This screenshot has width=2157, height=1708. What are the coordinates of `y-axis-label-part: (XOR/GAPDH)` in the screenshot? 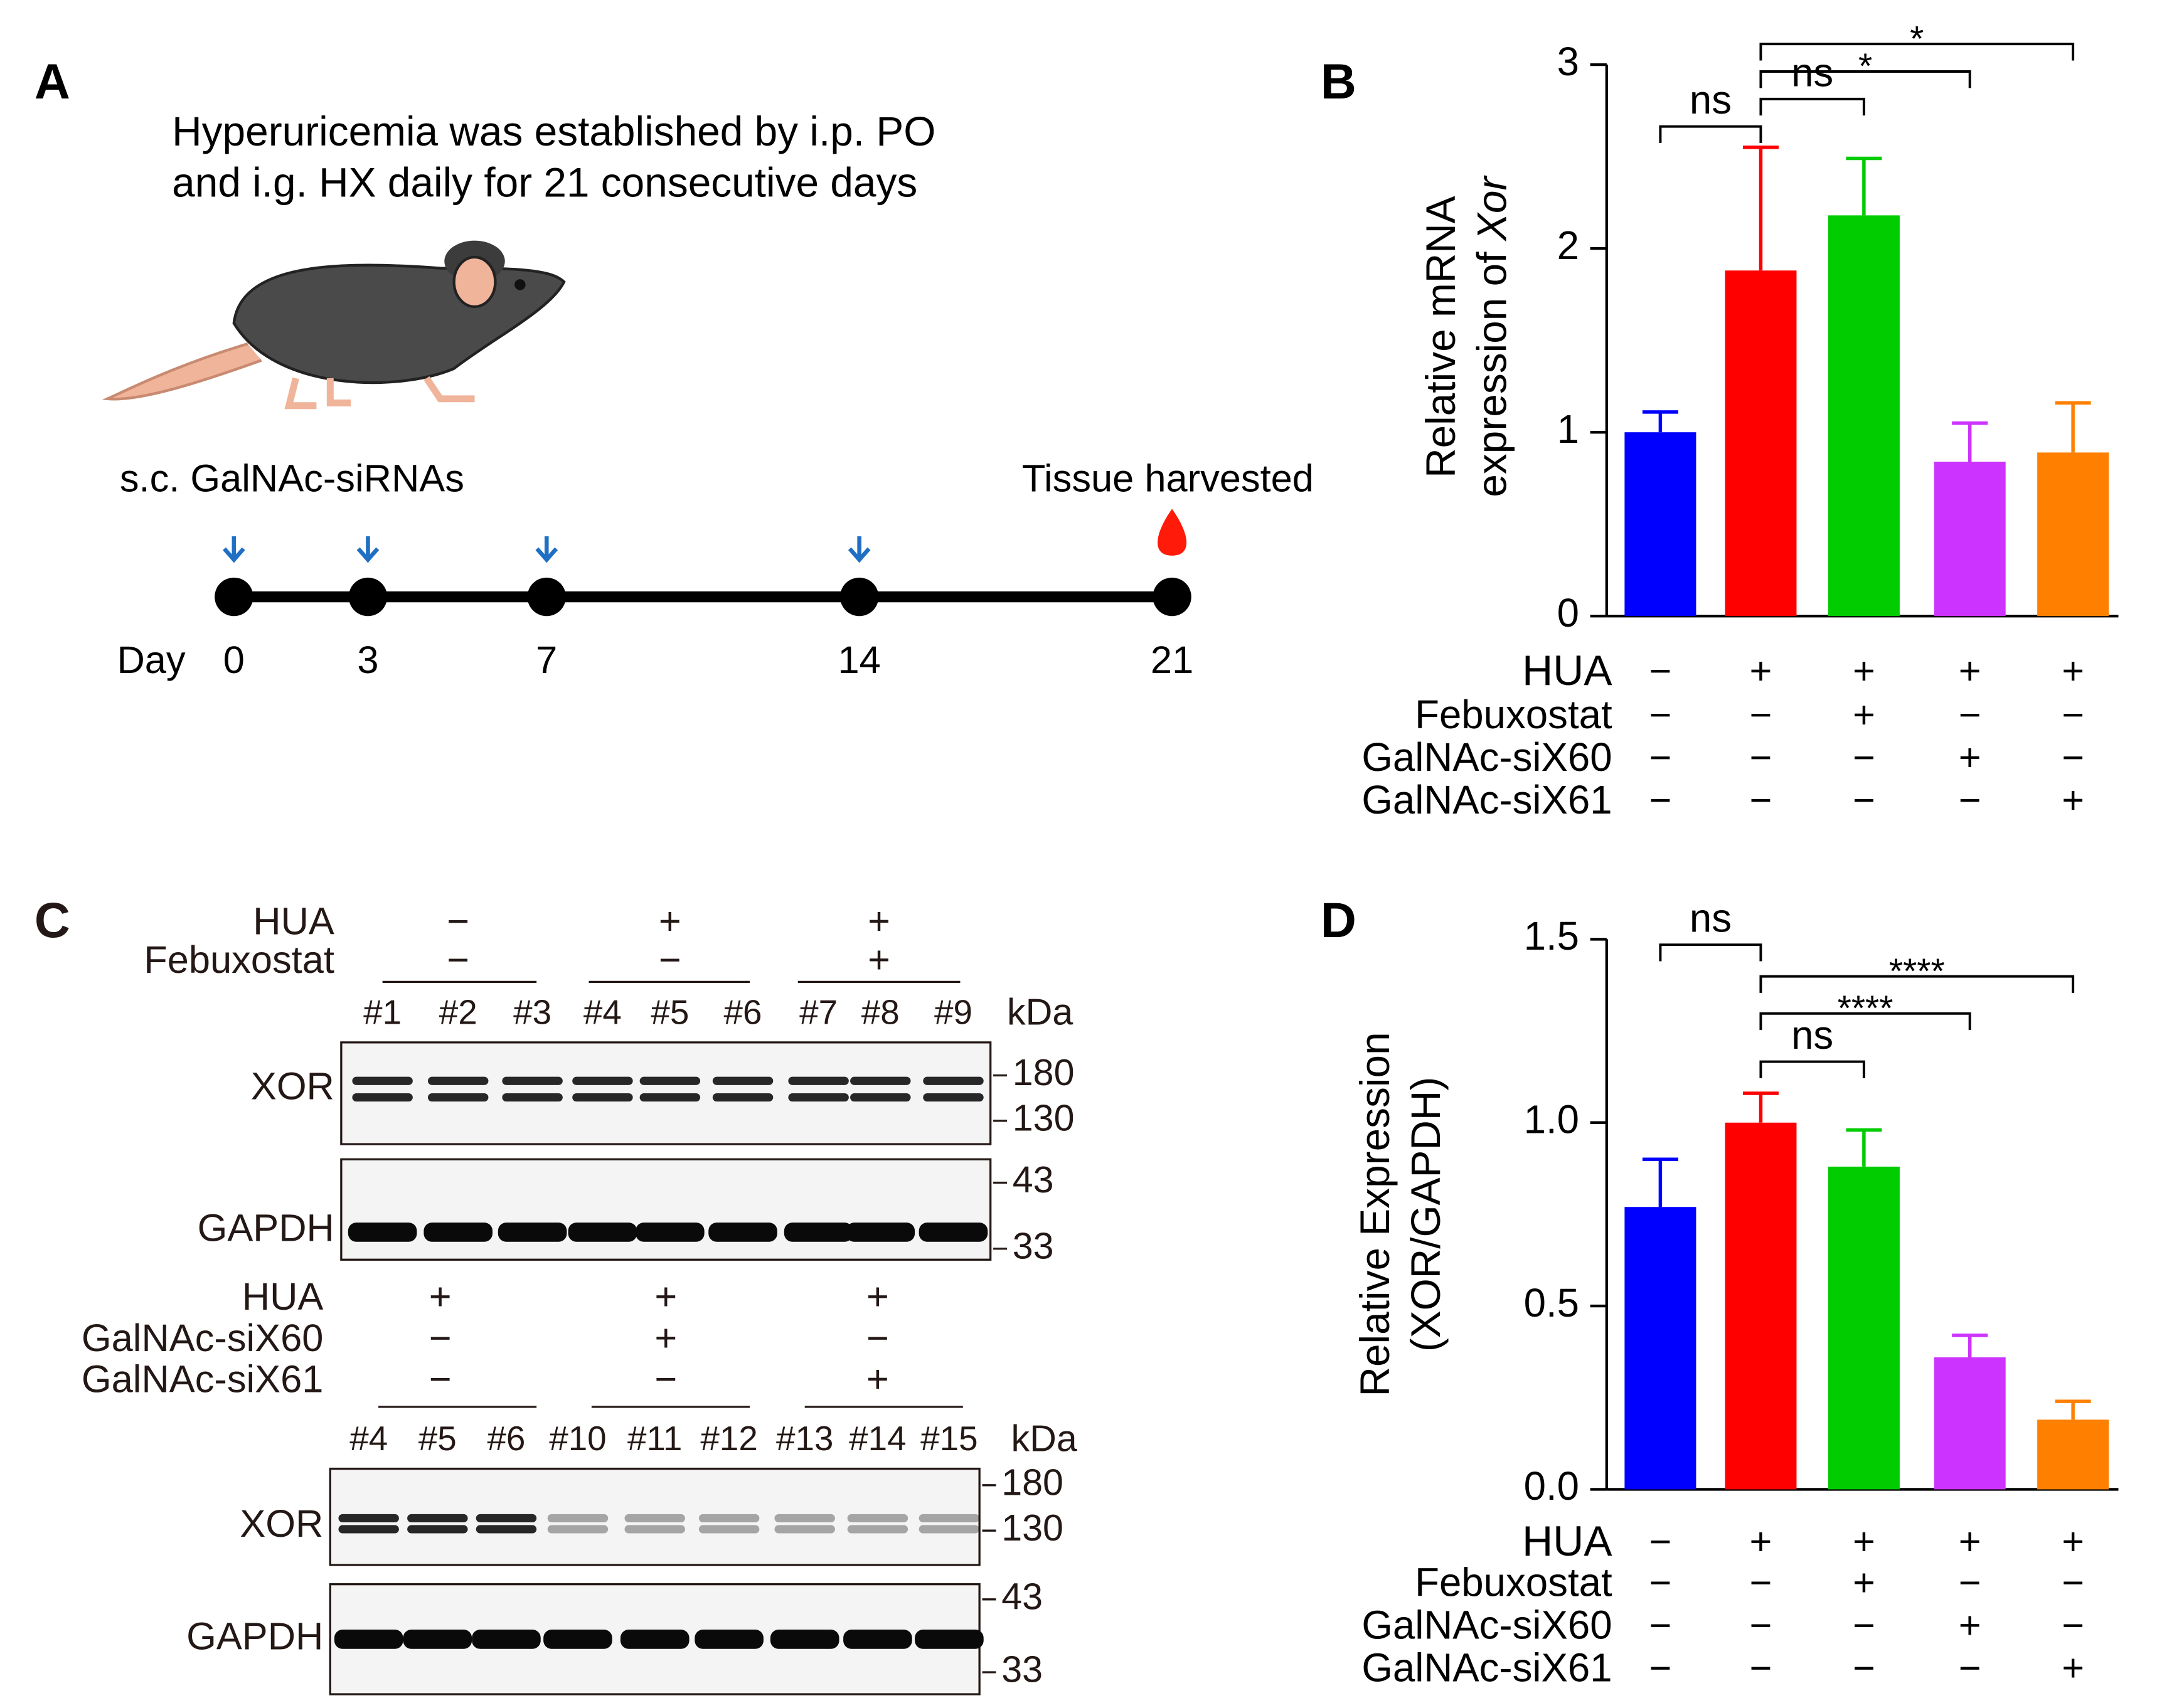 It's located at (1425, 1214).